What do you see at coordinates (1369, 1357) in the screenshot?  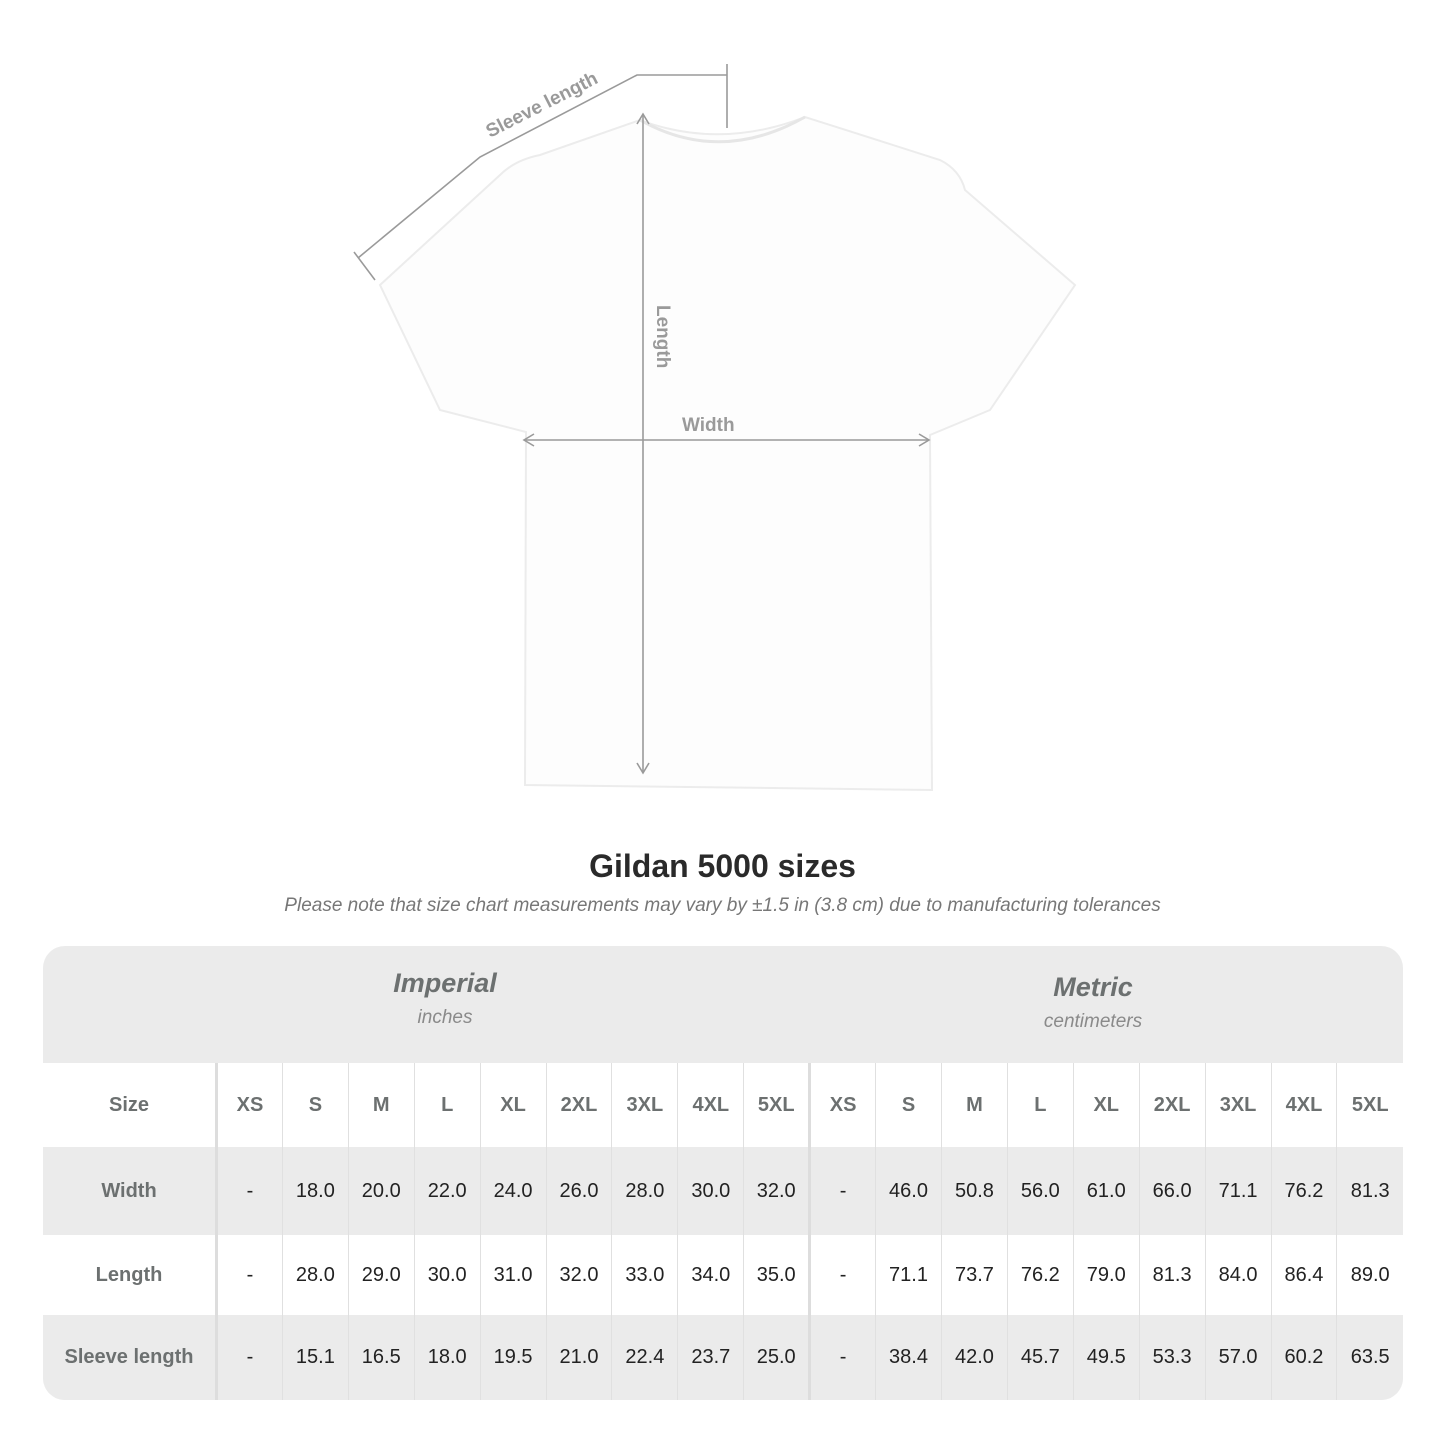 I see `metric-value-cell: 63.5` at bounding box center [1369, 1357].